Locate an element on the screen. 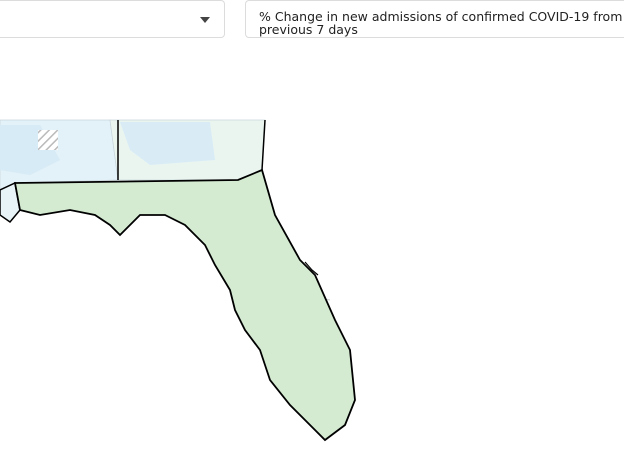  alabama-coast is located at coordinates (10, 202).